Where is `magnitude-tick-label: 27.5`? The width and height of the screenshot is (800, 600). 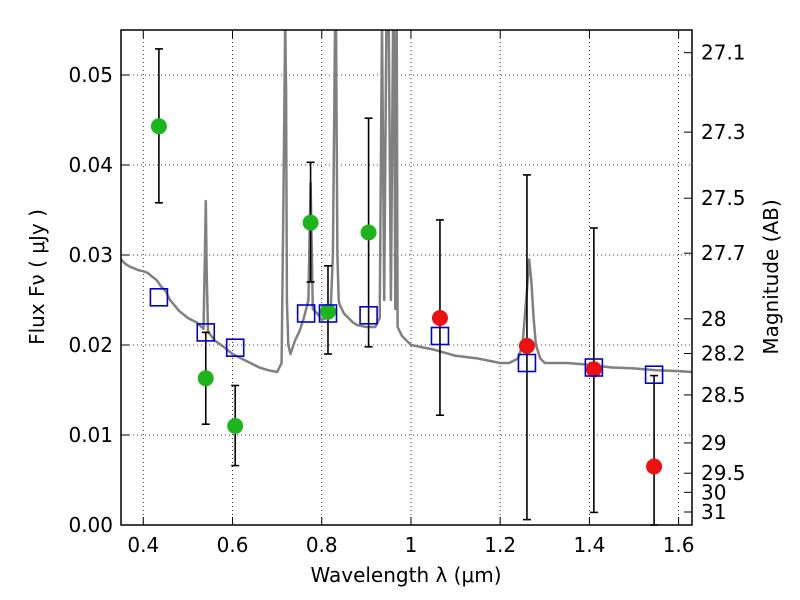 magnitude-tick-label: 27.5 is located at coordinates (723, 198).